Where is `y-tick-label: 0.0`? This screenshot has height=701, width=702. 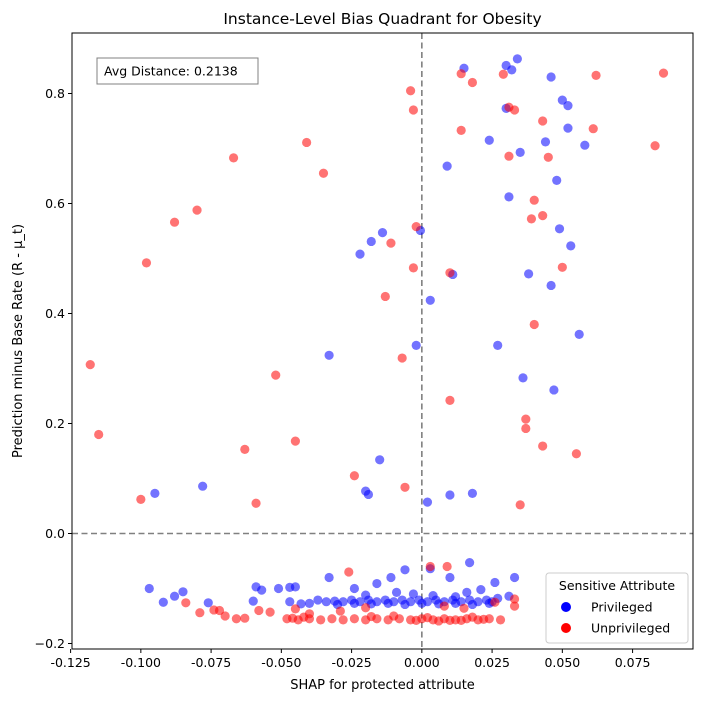 y-tick-label: 0.0 is located at coordinates (55, 533).